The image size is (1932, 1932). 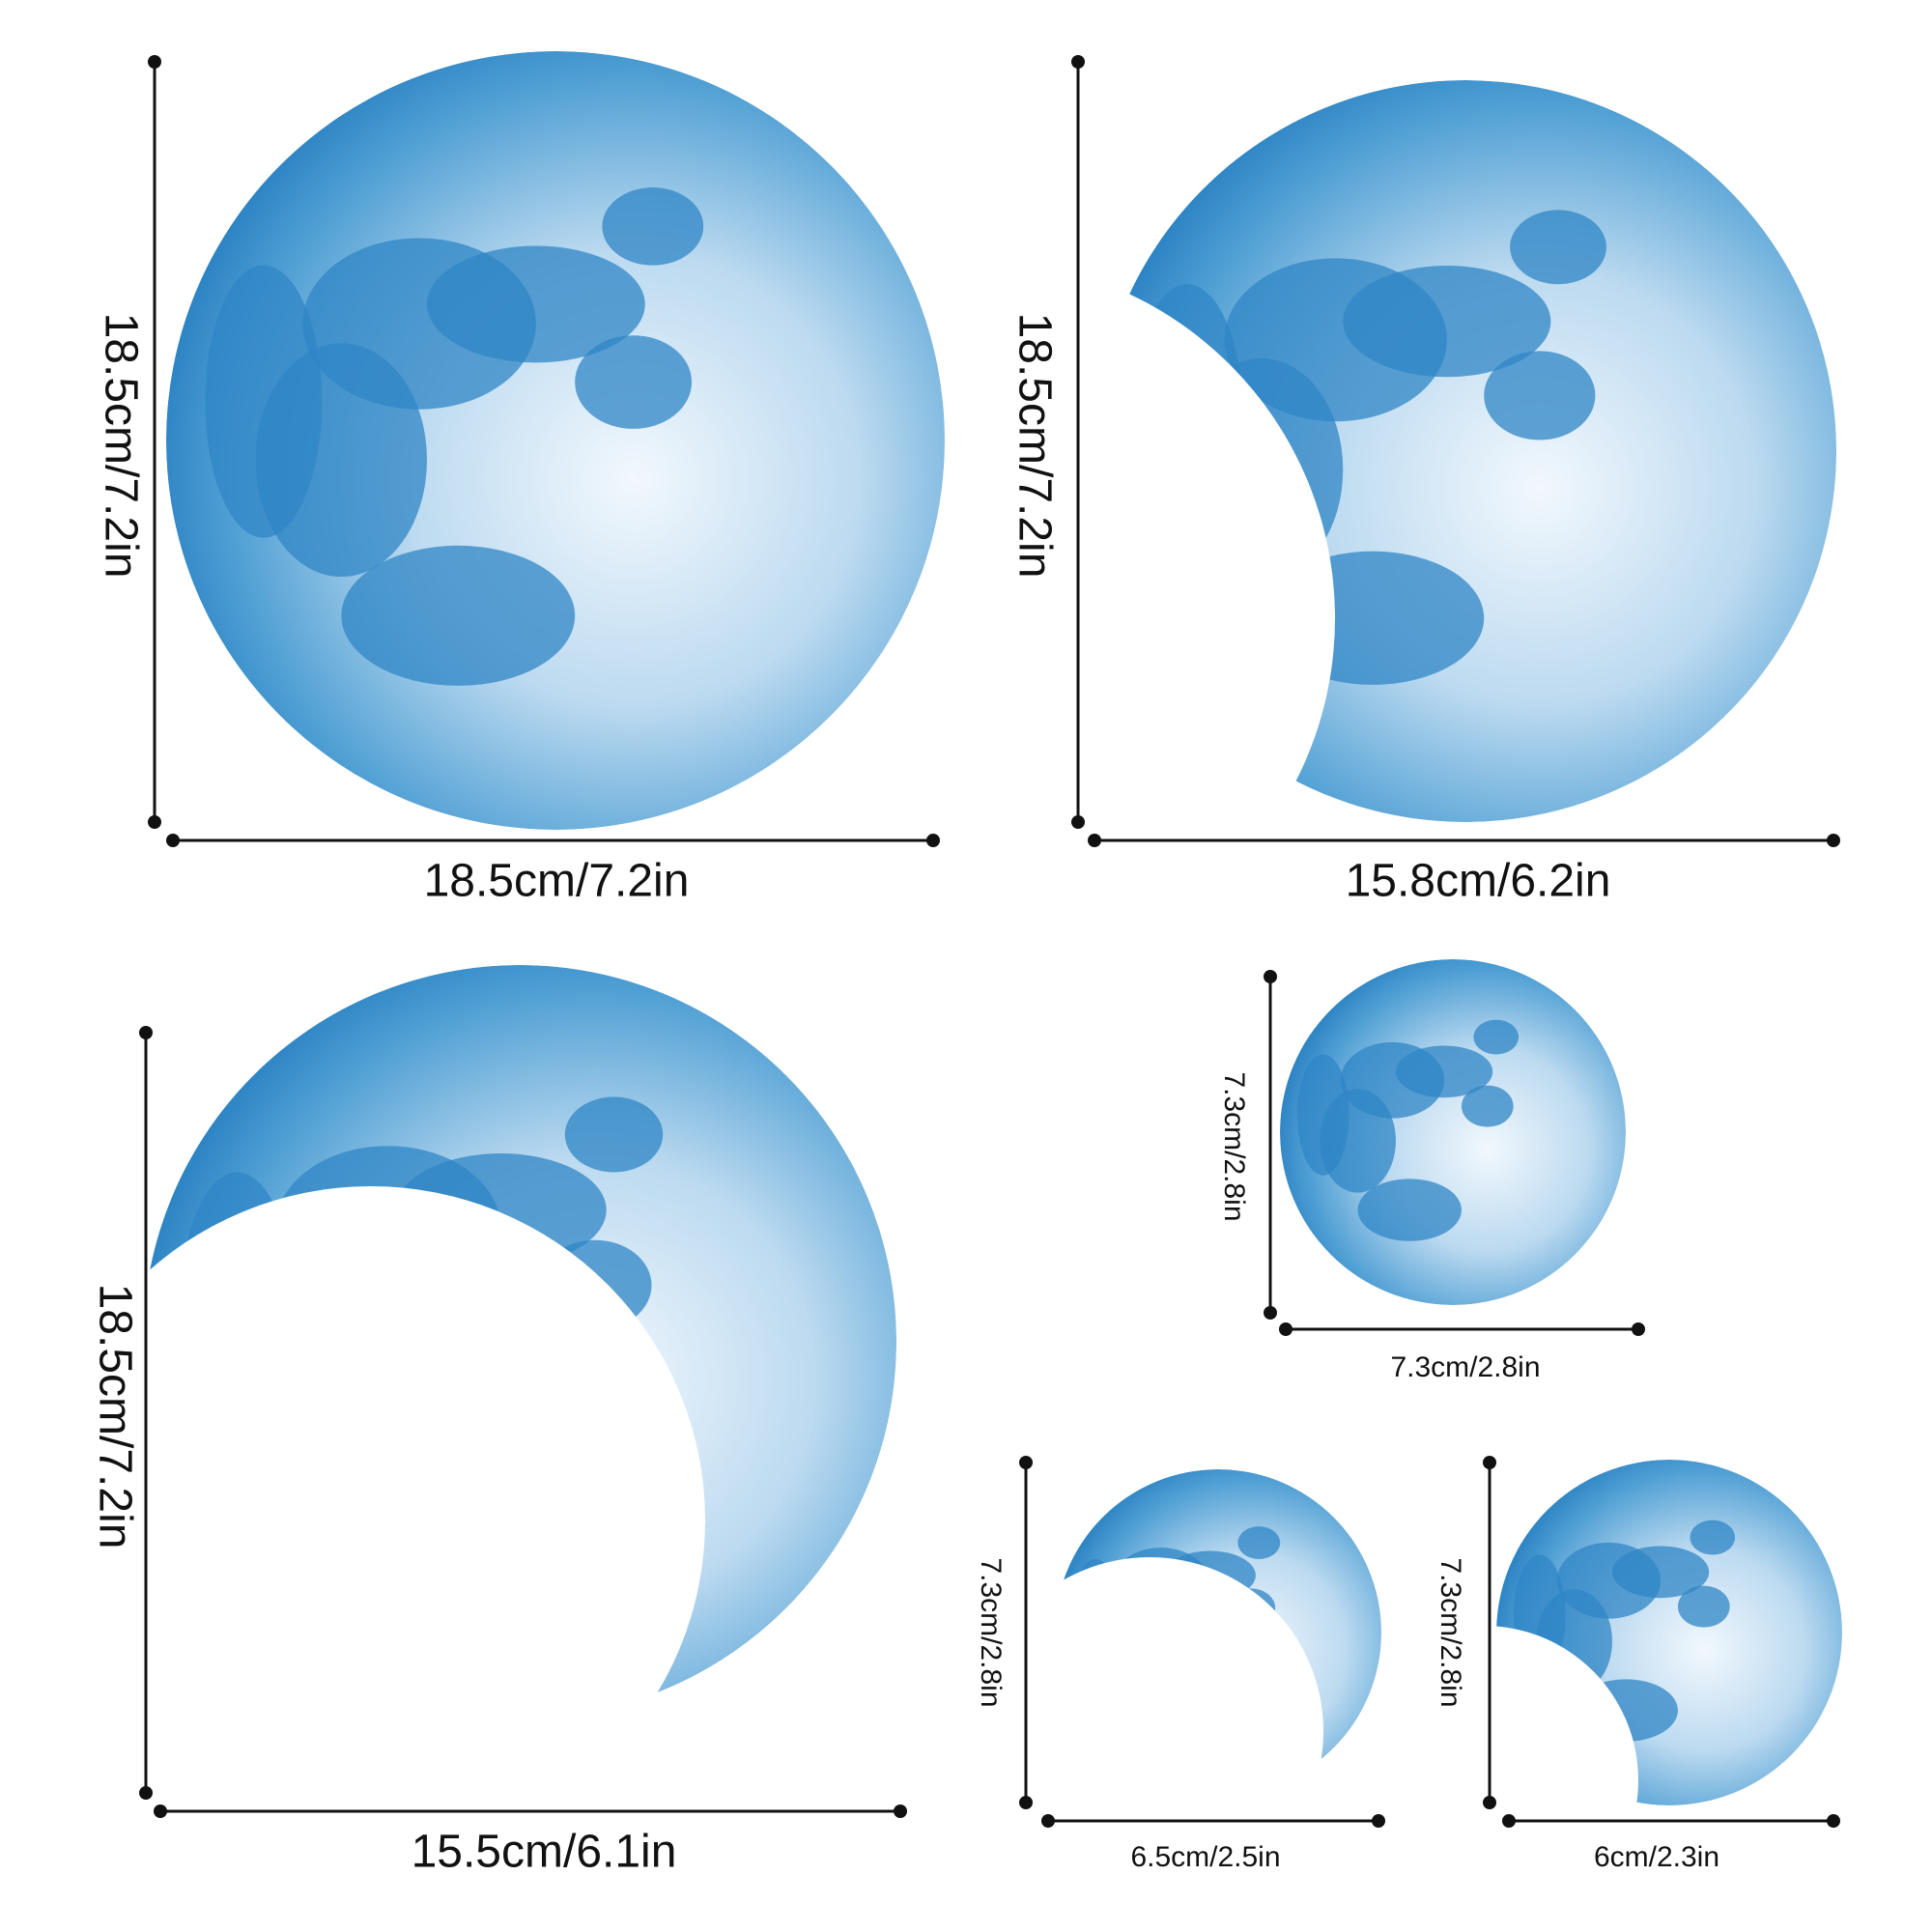 I want to click on width-label: 6cm/2.3in, so click(x=1656, y=1857).